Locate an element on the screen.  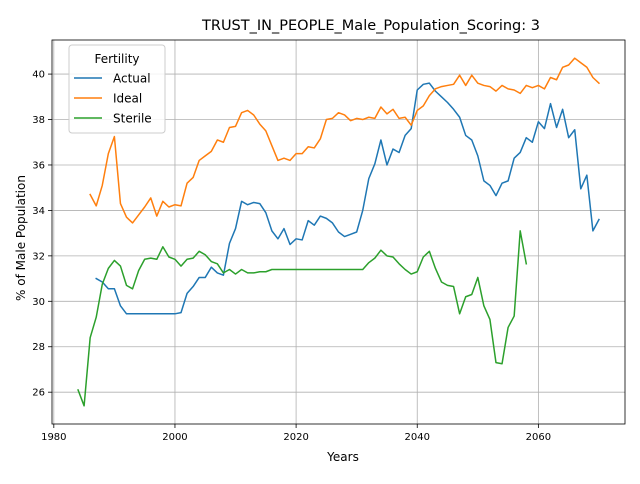
y-axis-ticks: 26 28 30 32 34 36 38 40 is located at coordinates (42, 234).